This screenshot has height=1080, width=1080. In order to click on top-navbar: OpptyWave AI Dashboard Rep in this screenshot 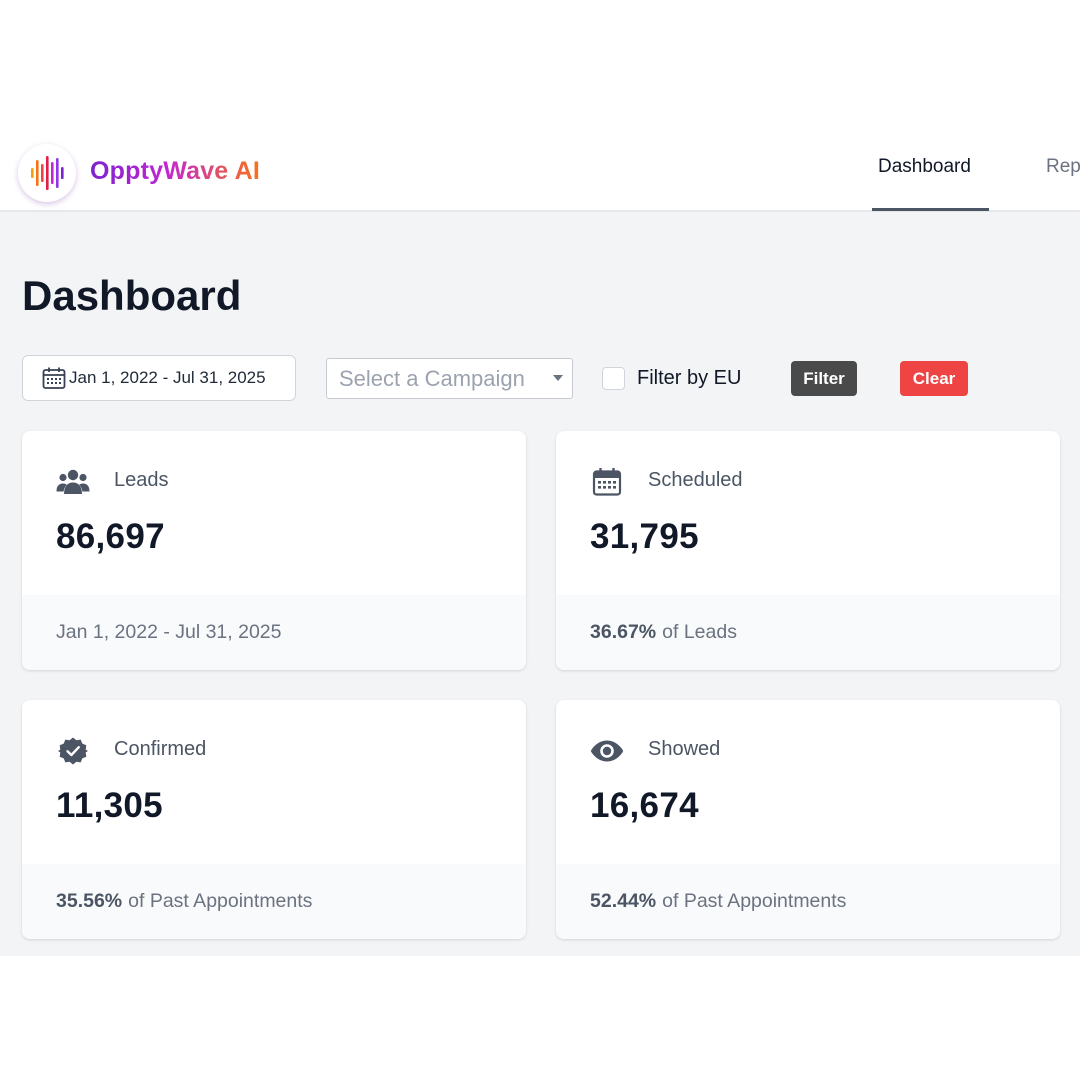, I will do `click(540, 170)`.